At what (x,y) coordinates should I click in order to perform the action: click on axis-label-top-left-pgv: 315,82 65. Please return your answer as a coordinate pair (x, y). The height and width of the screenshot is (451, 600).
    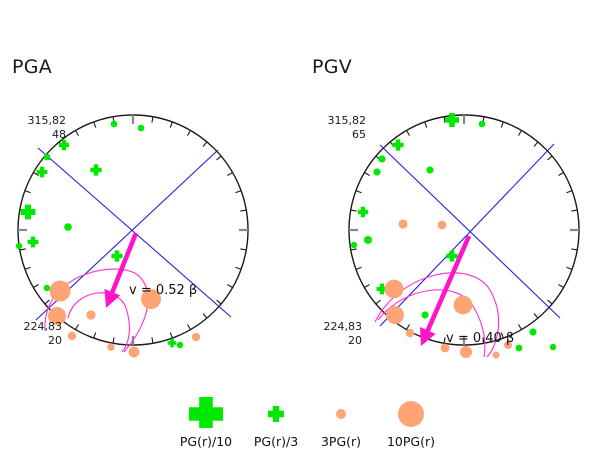
    Looking at the image, I should click on (335, 128).